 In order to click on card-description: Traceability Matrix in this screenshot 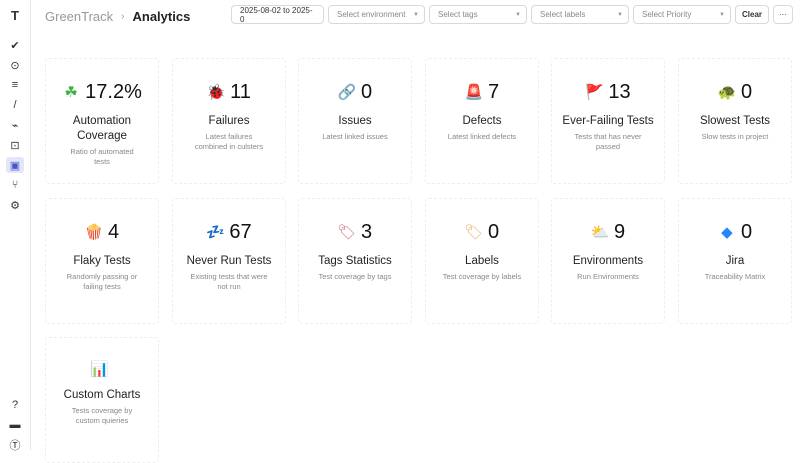, I will do `click(735, 276)`.